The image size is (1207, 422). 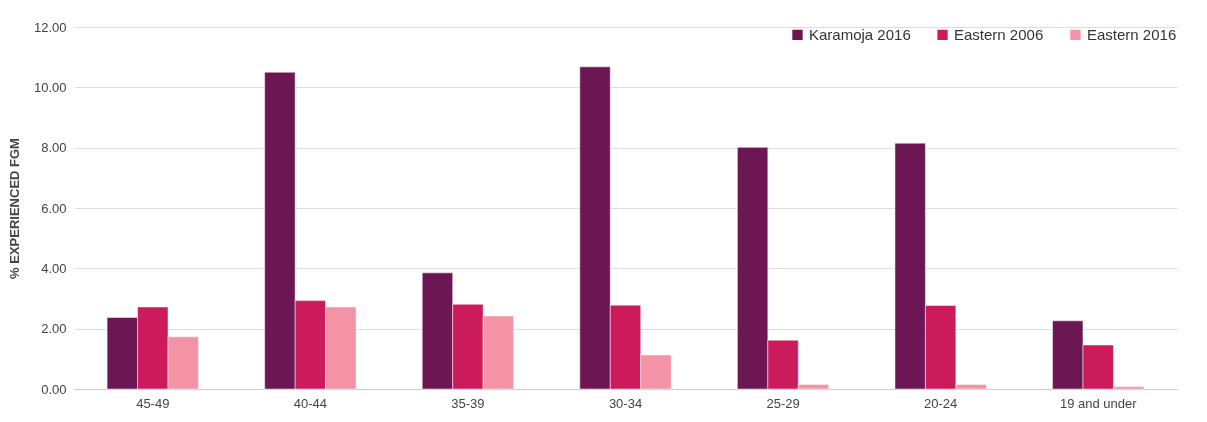 I want to click on y-tick-label: 10.00, so click(x=50, y=87).